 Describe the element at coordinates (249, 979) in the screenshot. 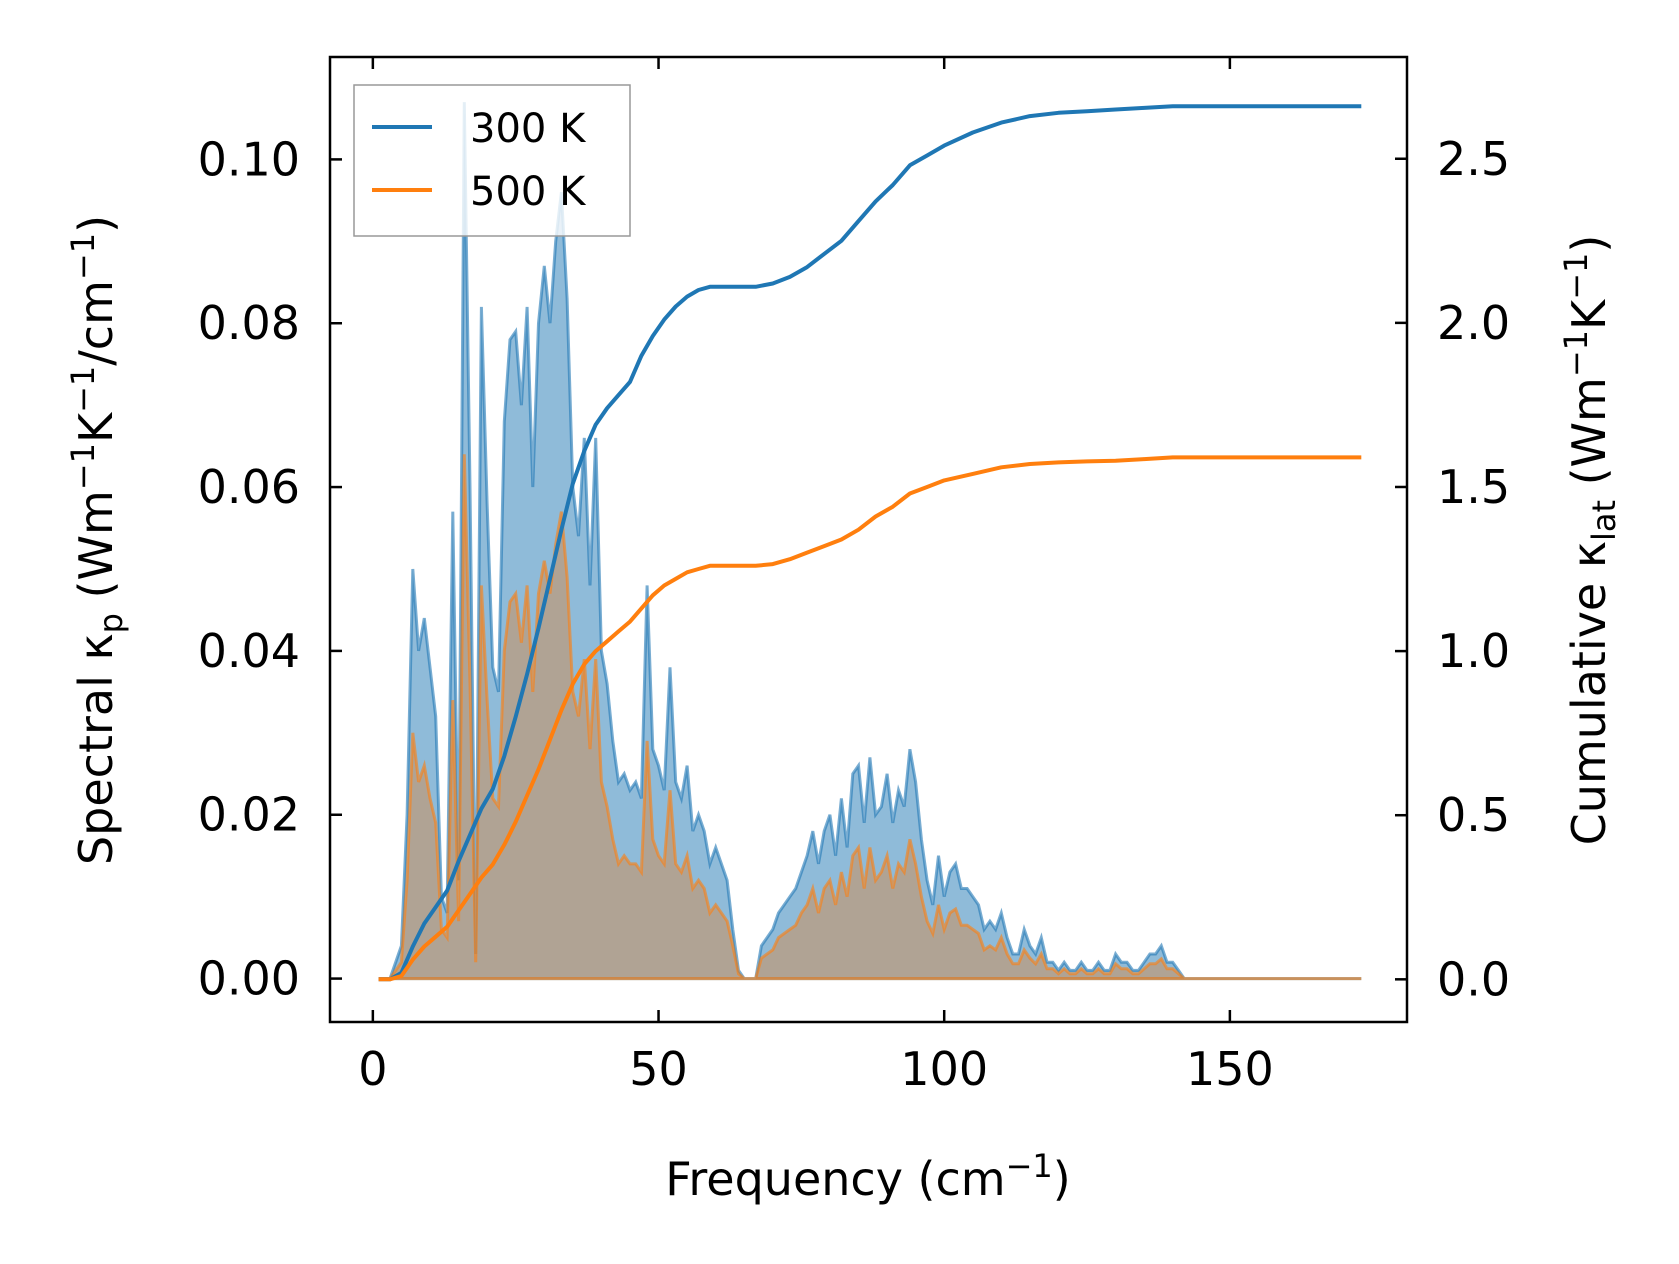

I see `y-left-tick-label: 0.00` at that location.